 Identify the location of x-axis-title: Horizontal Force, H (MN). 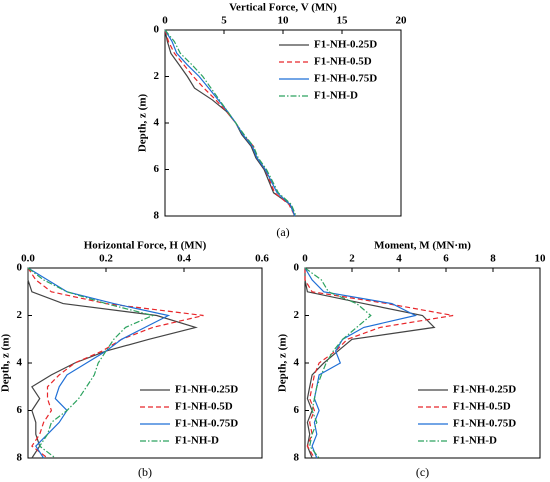
(145, 246).